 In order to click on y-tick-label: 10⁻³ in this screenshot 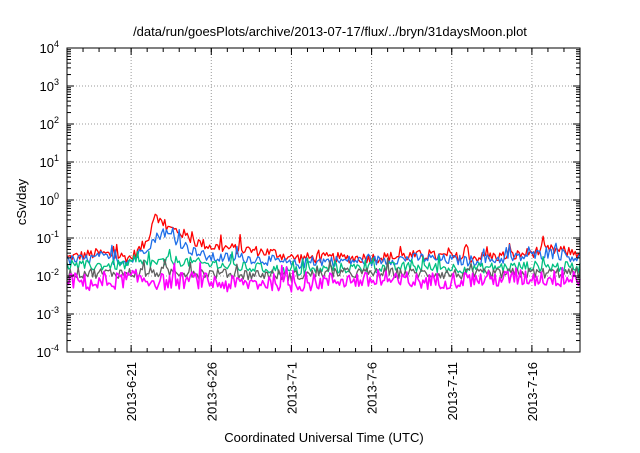, I will do `click(48, 313)`.